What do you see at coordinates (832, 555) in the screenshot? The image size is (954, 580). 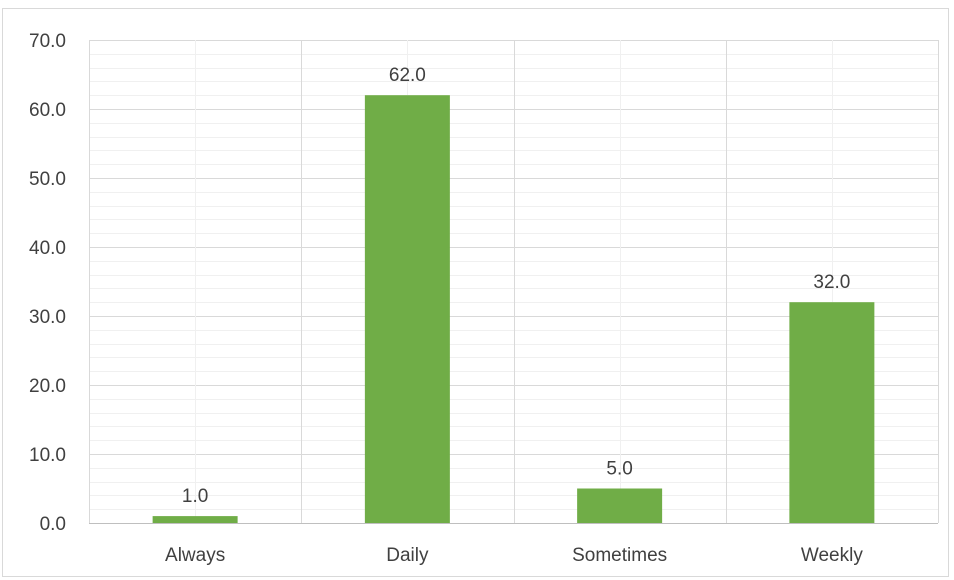 I see `x-tick-label-weekly: Weekly` at bounding box center [832, 555].